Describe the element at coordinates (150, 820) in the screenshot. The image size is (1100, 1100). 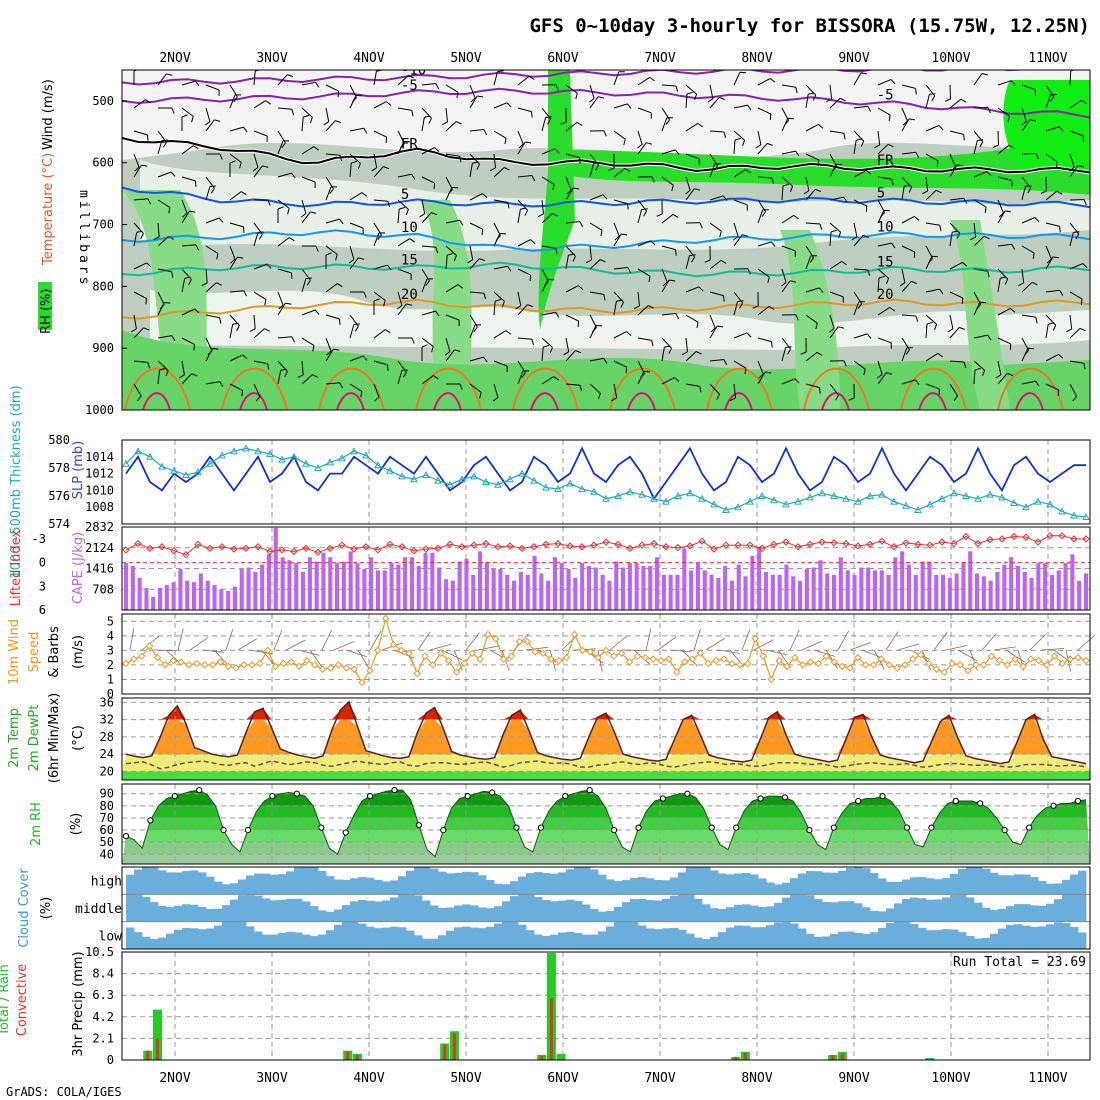
I see `rh-marker` at that location.